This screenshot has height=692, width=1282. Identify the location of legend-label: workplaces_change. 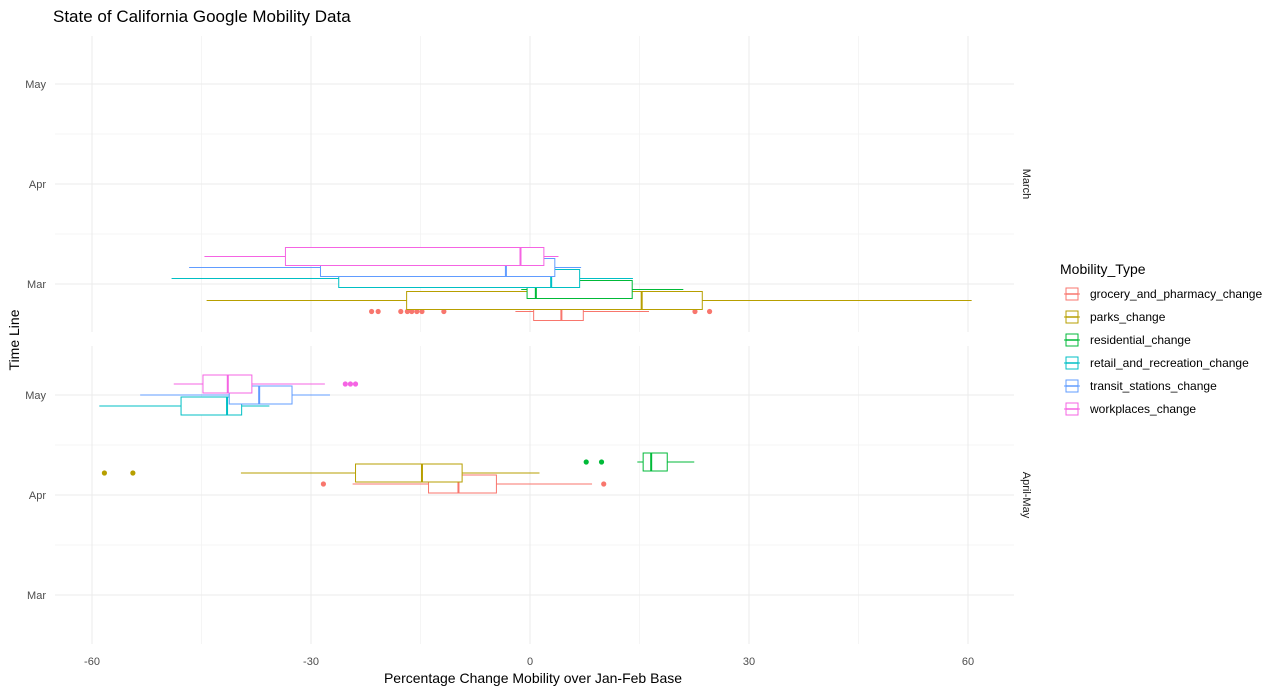
(1142, 409).